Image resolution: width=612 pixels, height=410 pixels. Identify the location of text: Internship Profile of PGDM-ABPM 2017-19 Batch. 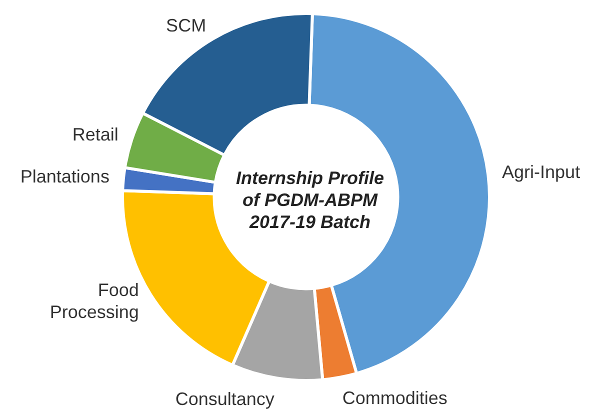
(310, 200).